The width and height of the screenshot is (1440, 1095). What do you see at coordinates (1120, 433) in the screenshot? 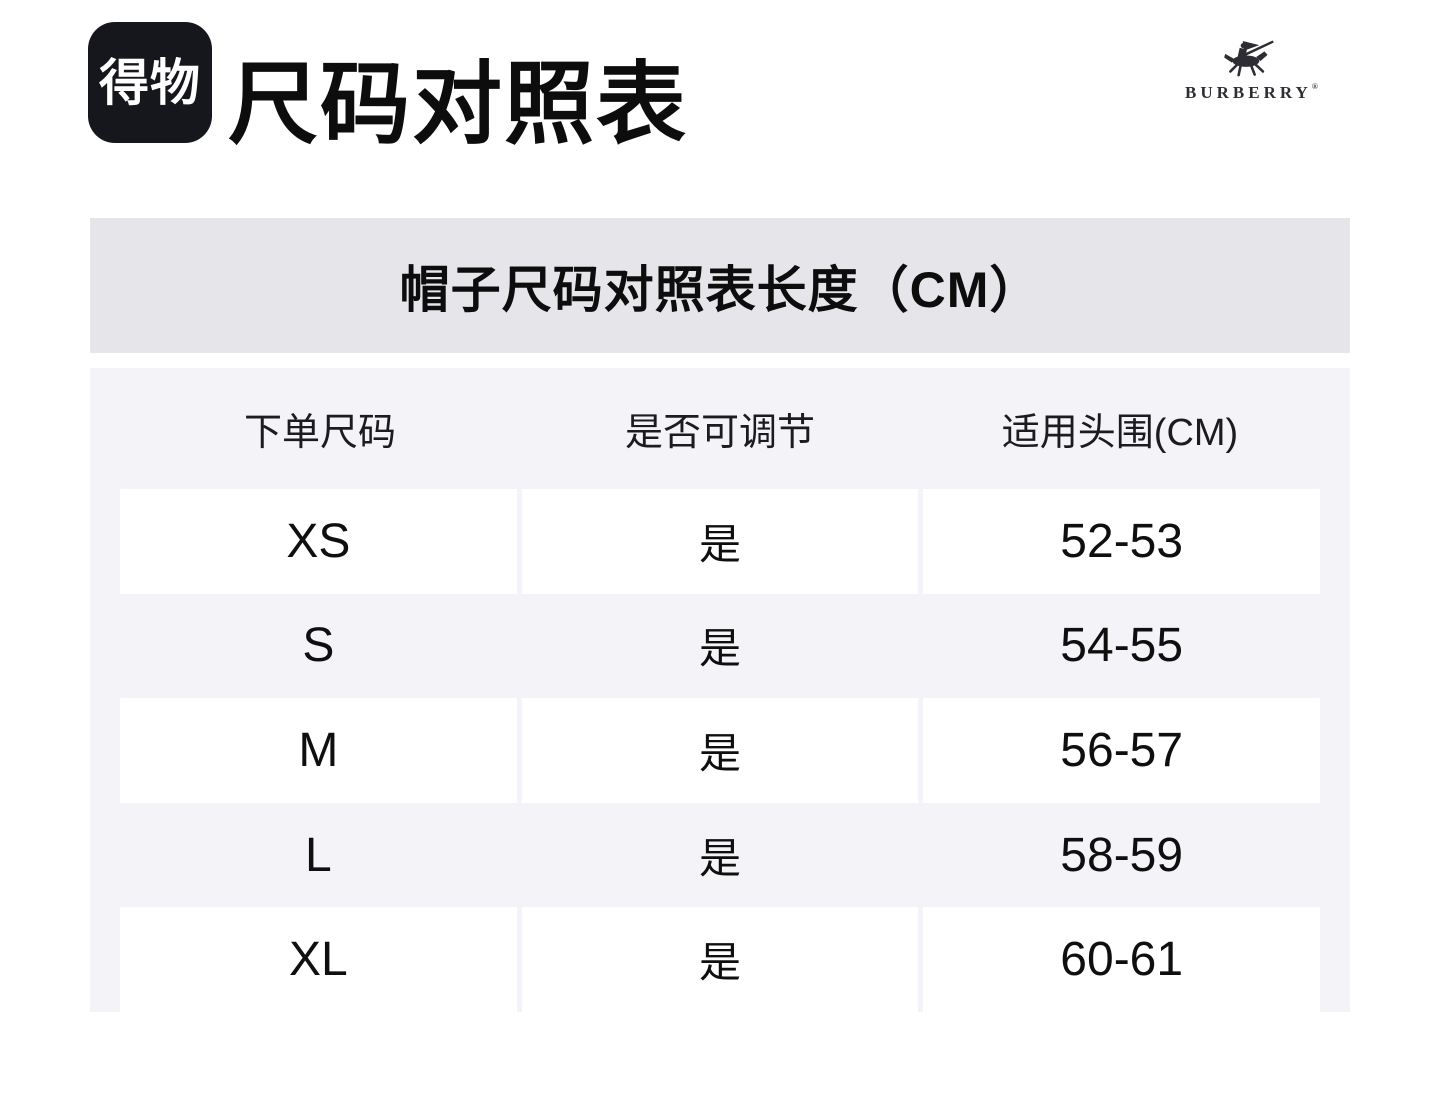
I see `column-header-head-circumference: 适用头围(CM)` at bounding box center [1120, 433].